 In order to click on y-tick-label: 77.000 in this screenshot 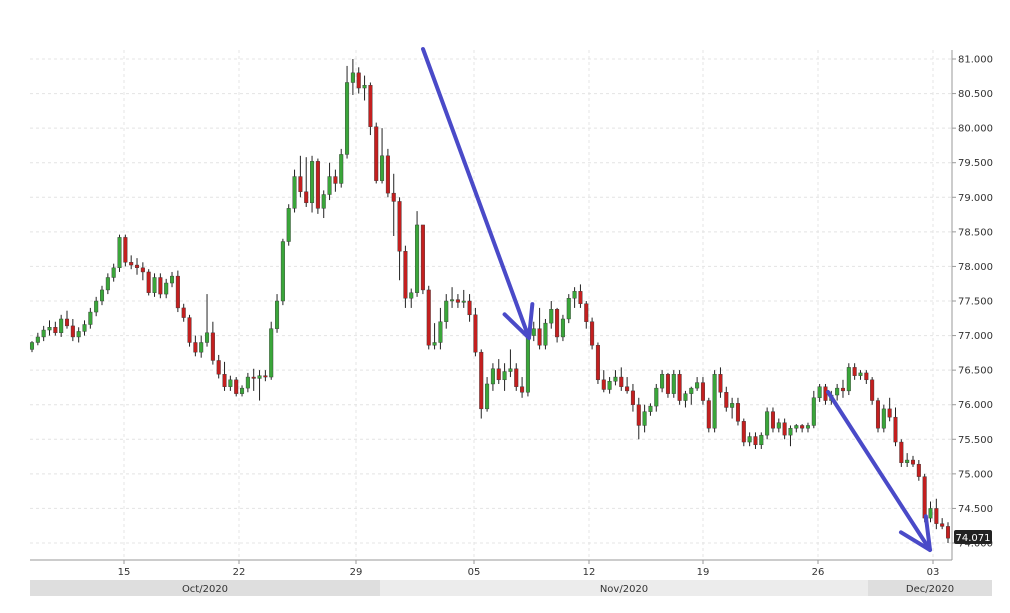, I will do `click(975, 336)`.